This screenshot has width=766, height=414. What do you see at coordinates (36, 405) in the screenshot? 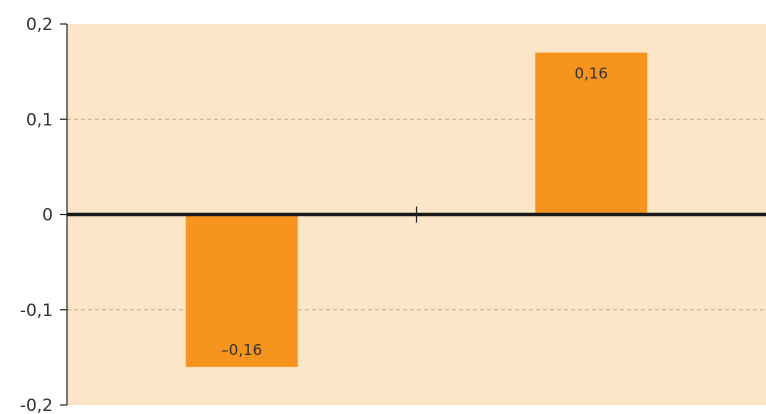
I see `y-tick-label: -0,2` at bounding box center [36, 405].